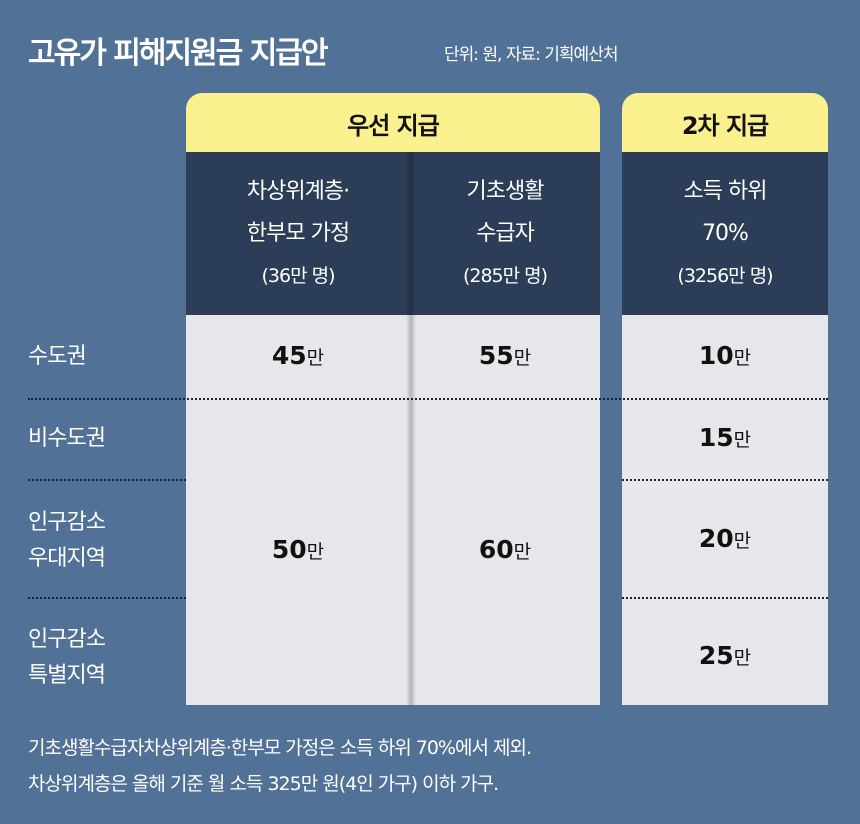  I want to click on column-header-count: (36만 명), so click(298, 275).